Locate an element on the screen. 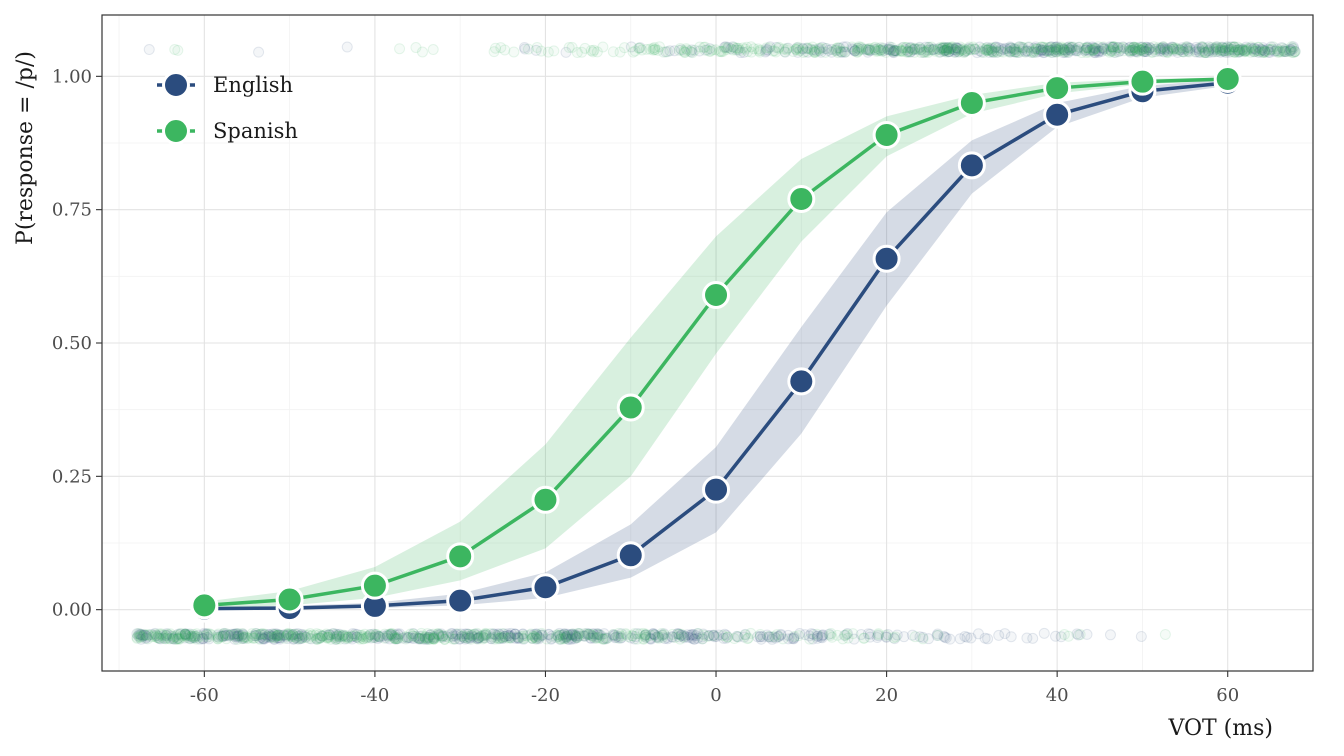 This screenshot has height=756, width=1344. x-tick-label: -40 is located at coordinates (374, 695).